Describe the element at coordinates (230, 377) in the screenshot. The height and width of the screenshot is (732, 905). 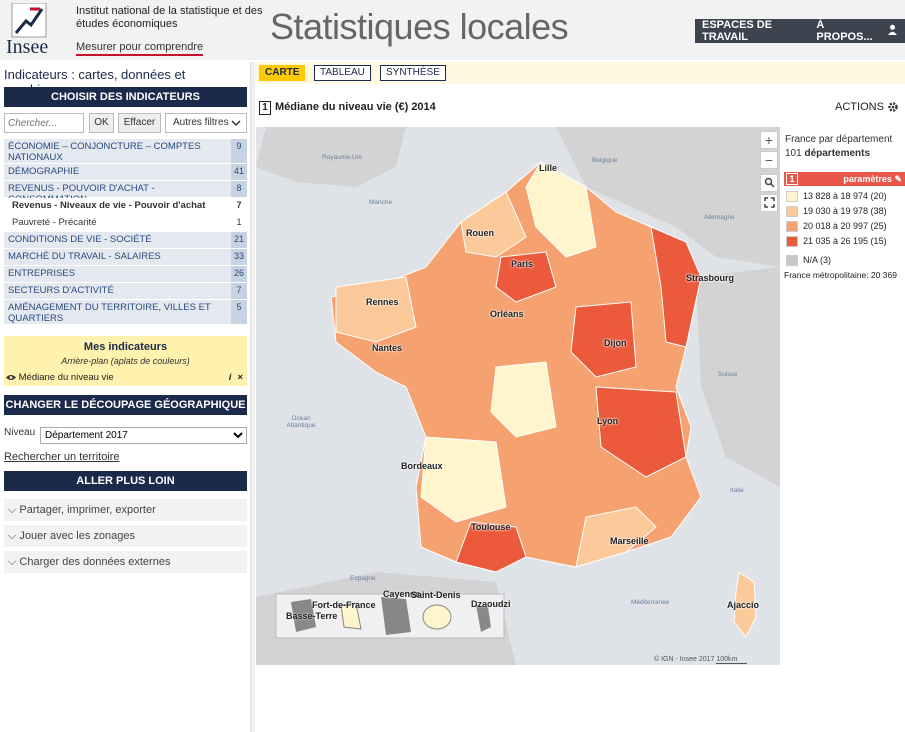
I see `info-icon: i` at that location.